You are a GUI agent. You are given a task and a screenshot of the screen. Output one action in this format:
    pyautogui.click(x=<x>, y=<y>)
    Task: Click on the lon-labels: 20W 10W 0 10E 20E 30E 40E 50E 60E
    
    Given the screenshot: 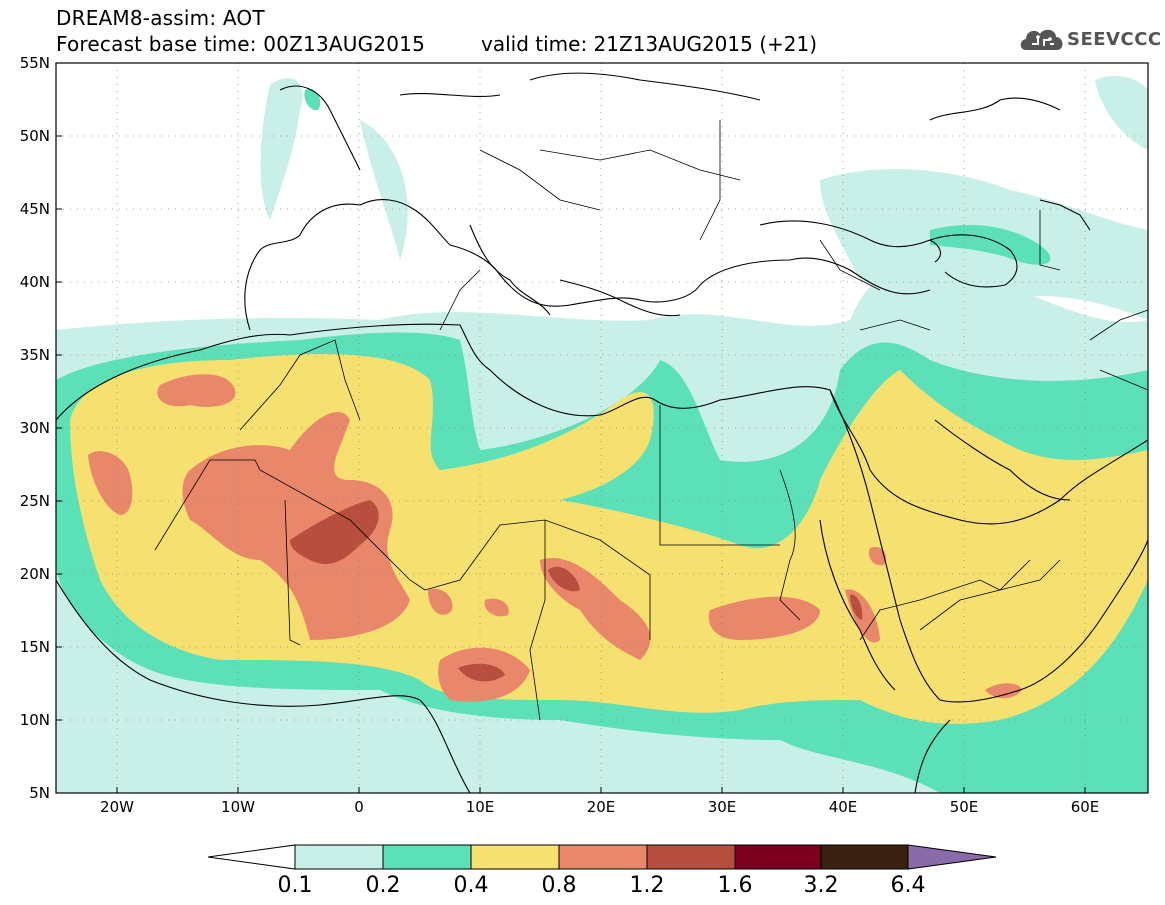 What is the action you would take?
    pyautogui.click(x=599, y=807)
    